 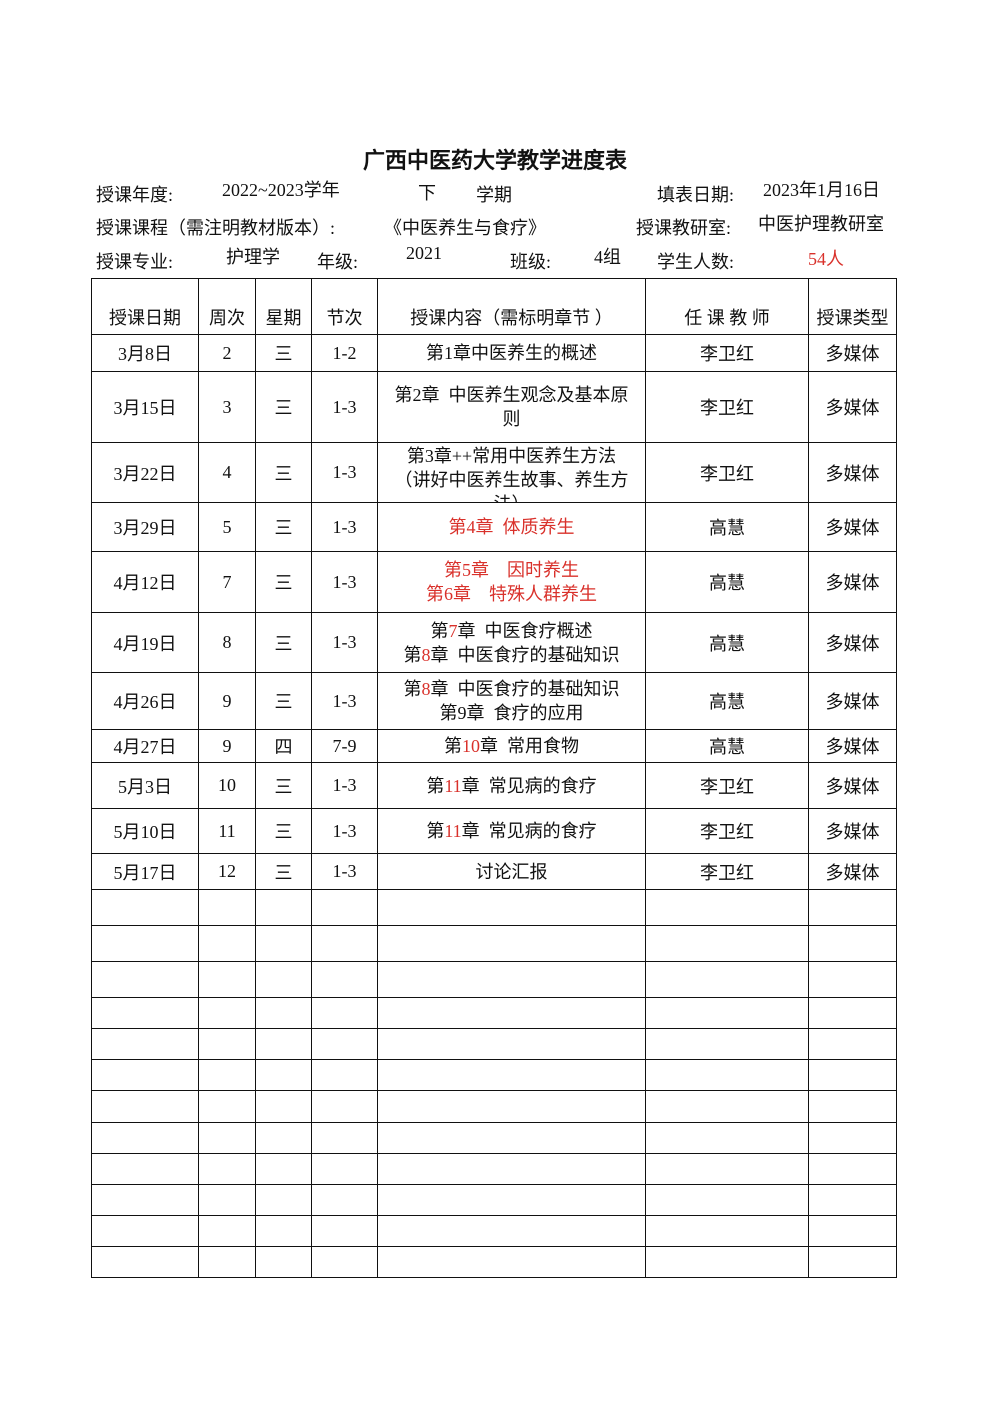 I want to click on content-line: 第2章 中医养生观念及基本原, so click(x=512, y=395).